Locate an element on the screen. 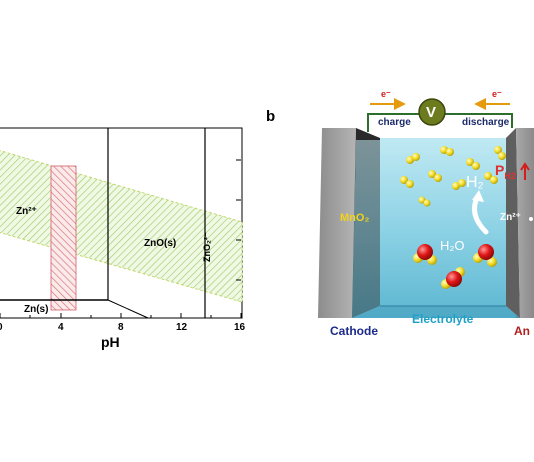 This screenshot has width=534, height=462. ph-window-band is located at coordinates (63, 238).